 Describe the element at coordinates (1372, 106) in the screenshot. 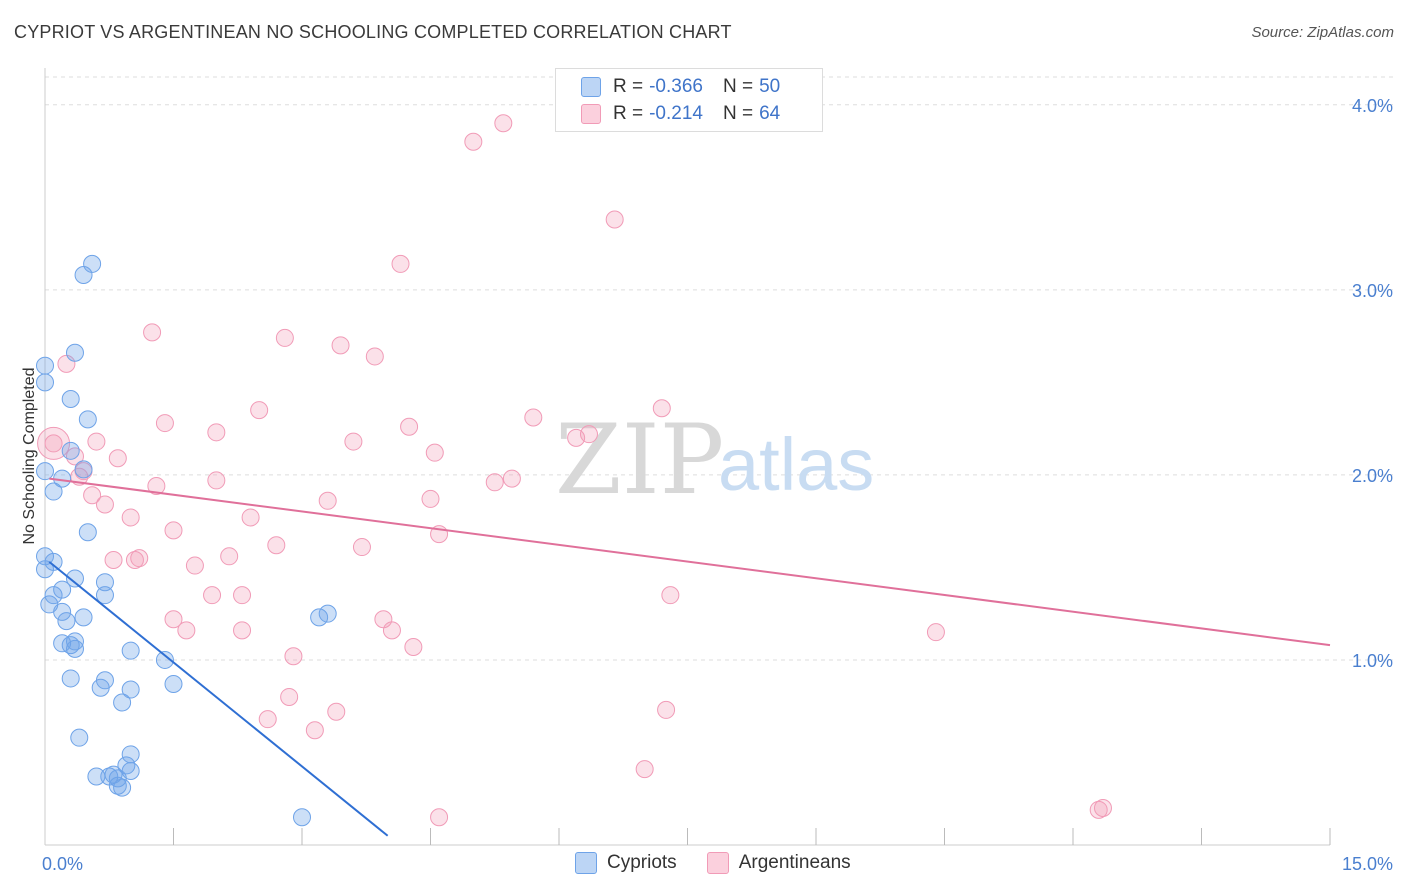

I see `y-tick-label-4: 4.0%` at that location.